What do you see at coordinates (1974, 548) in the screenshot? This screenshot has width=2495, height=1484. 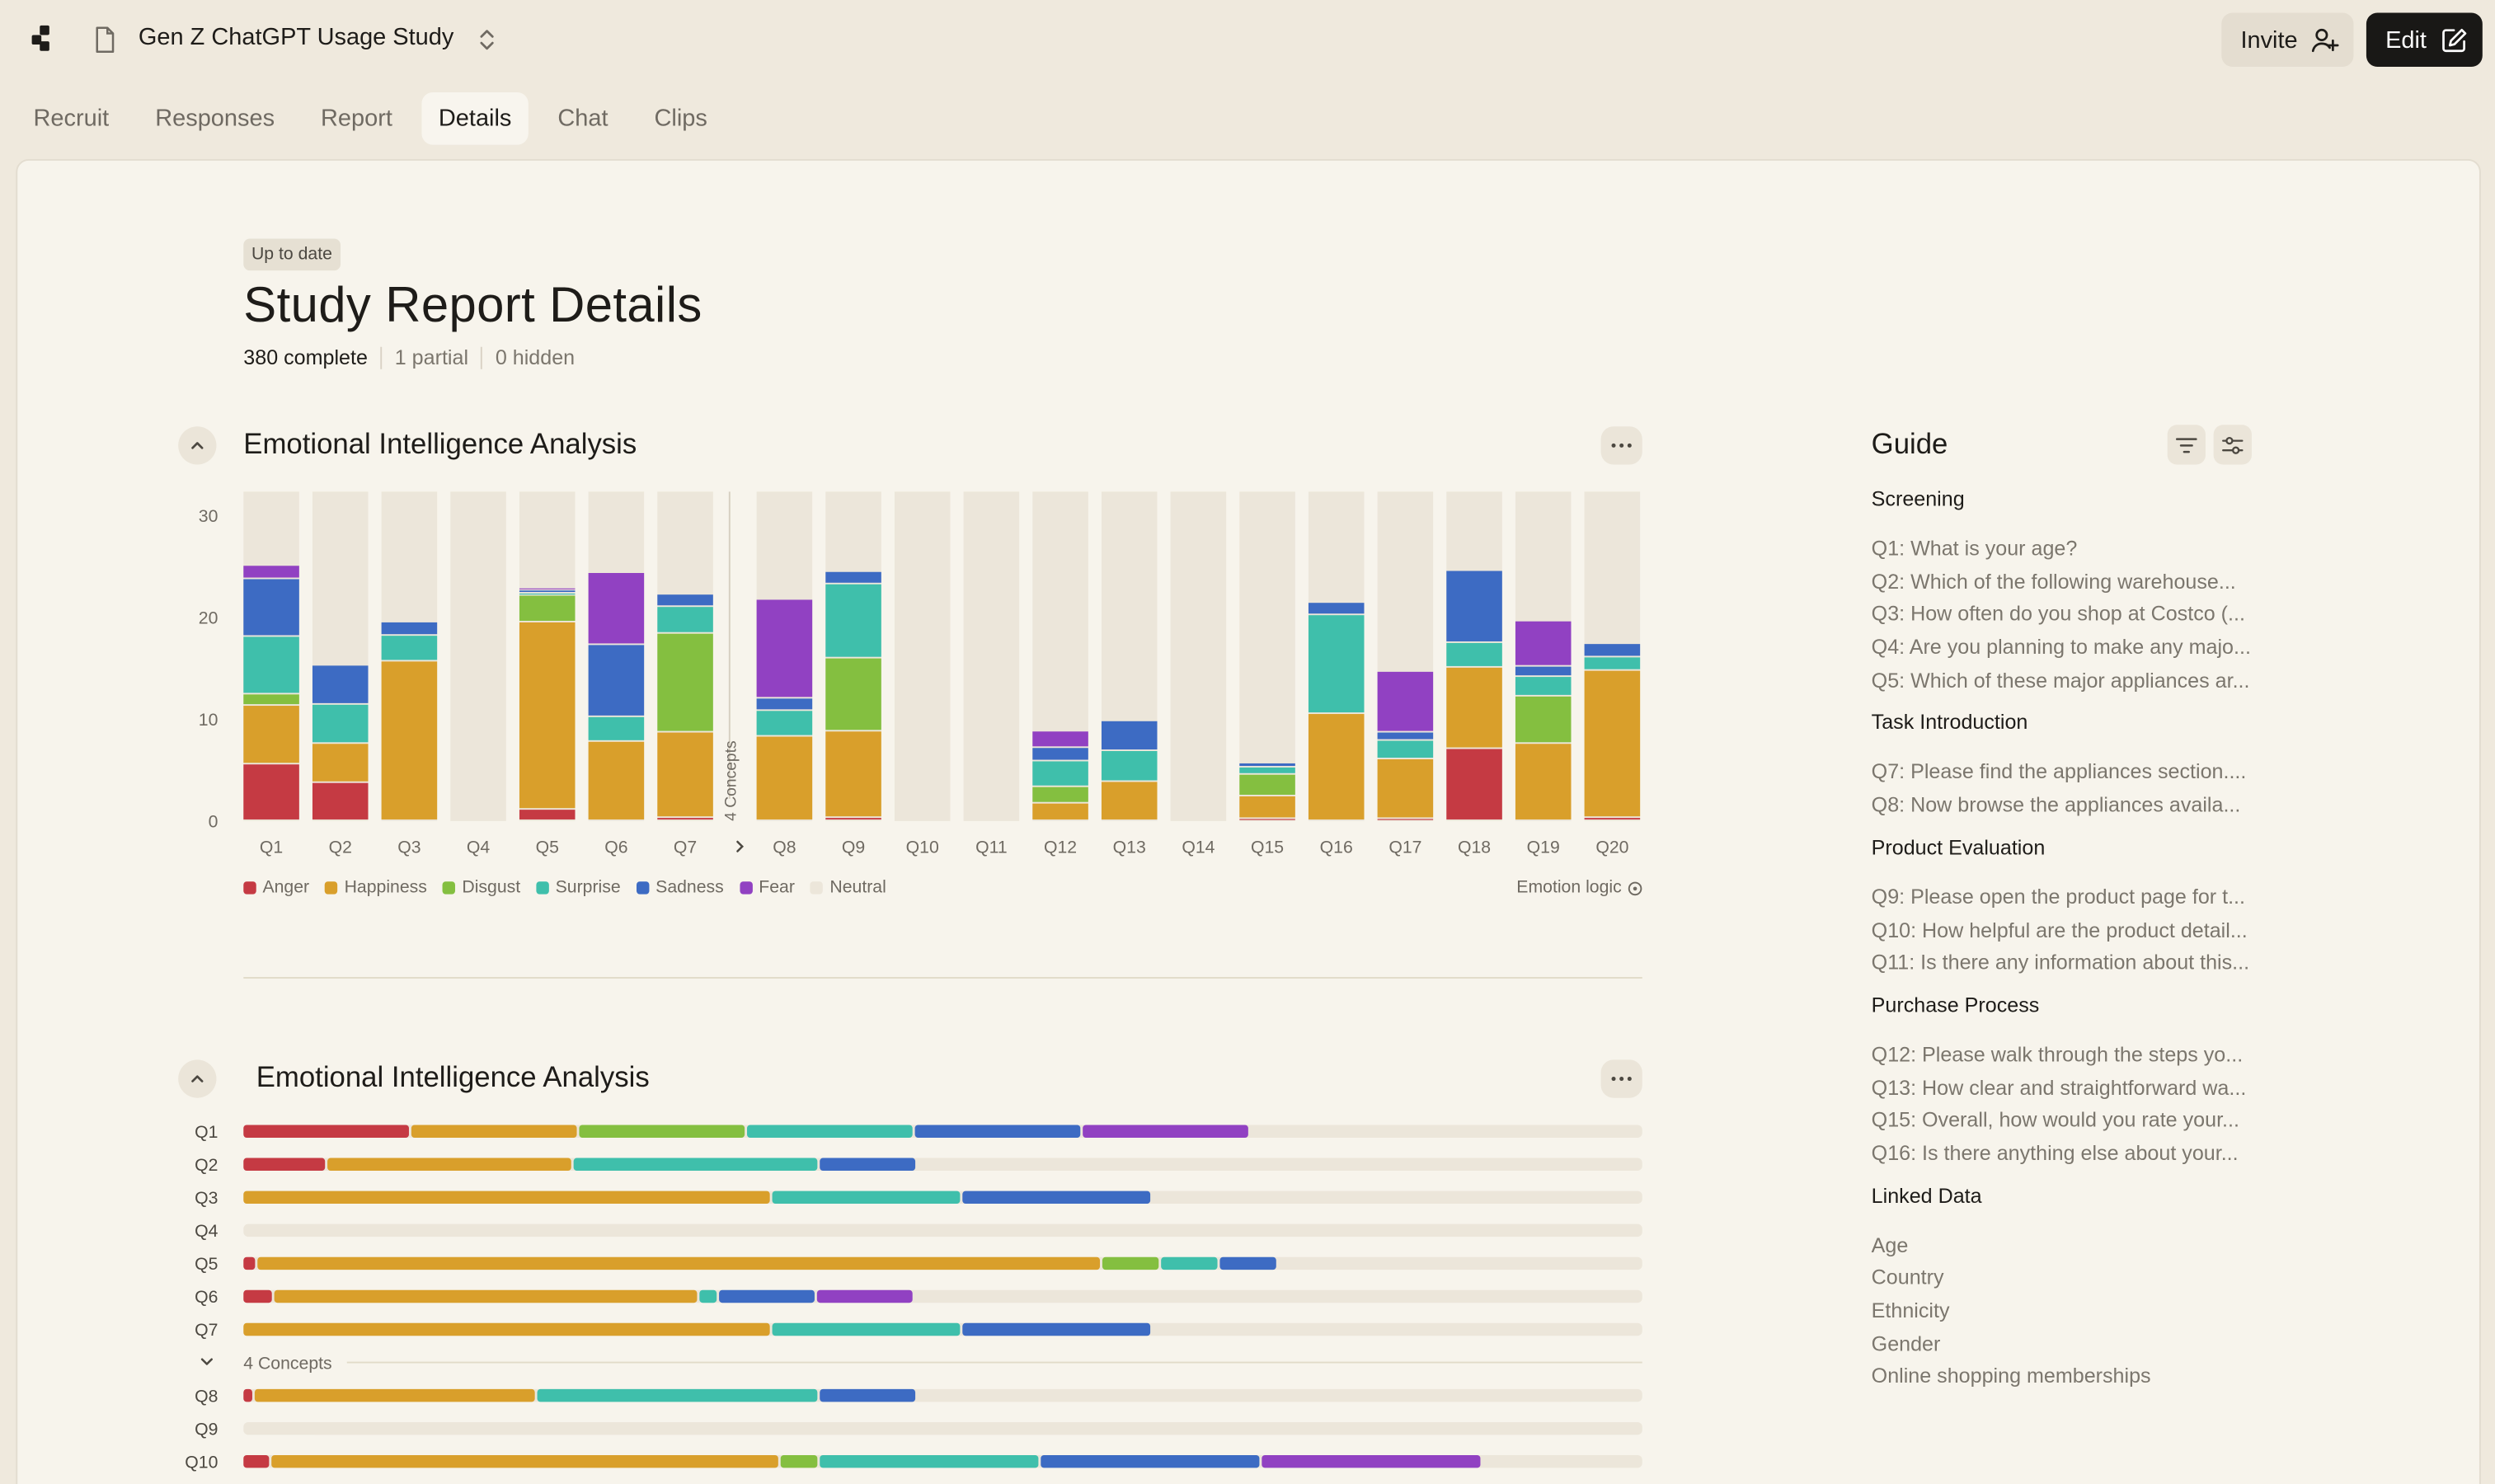 I see `guide-item: Q1: What is your age?` at bounding box center [1974, 548].